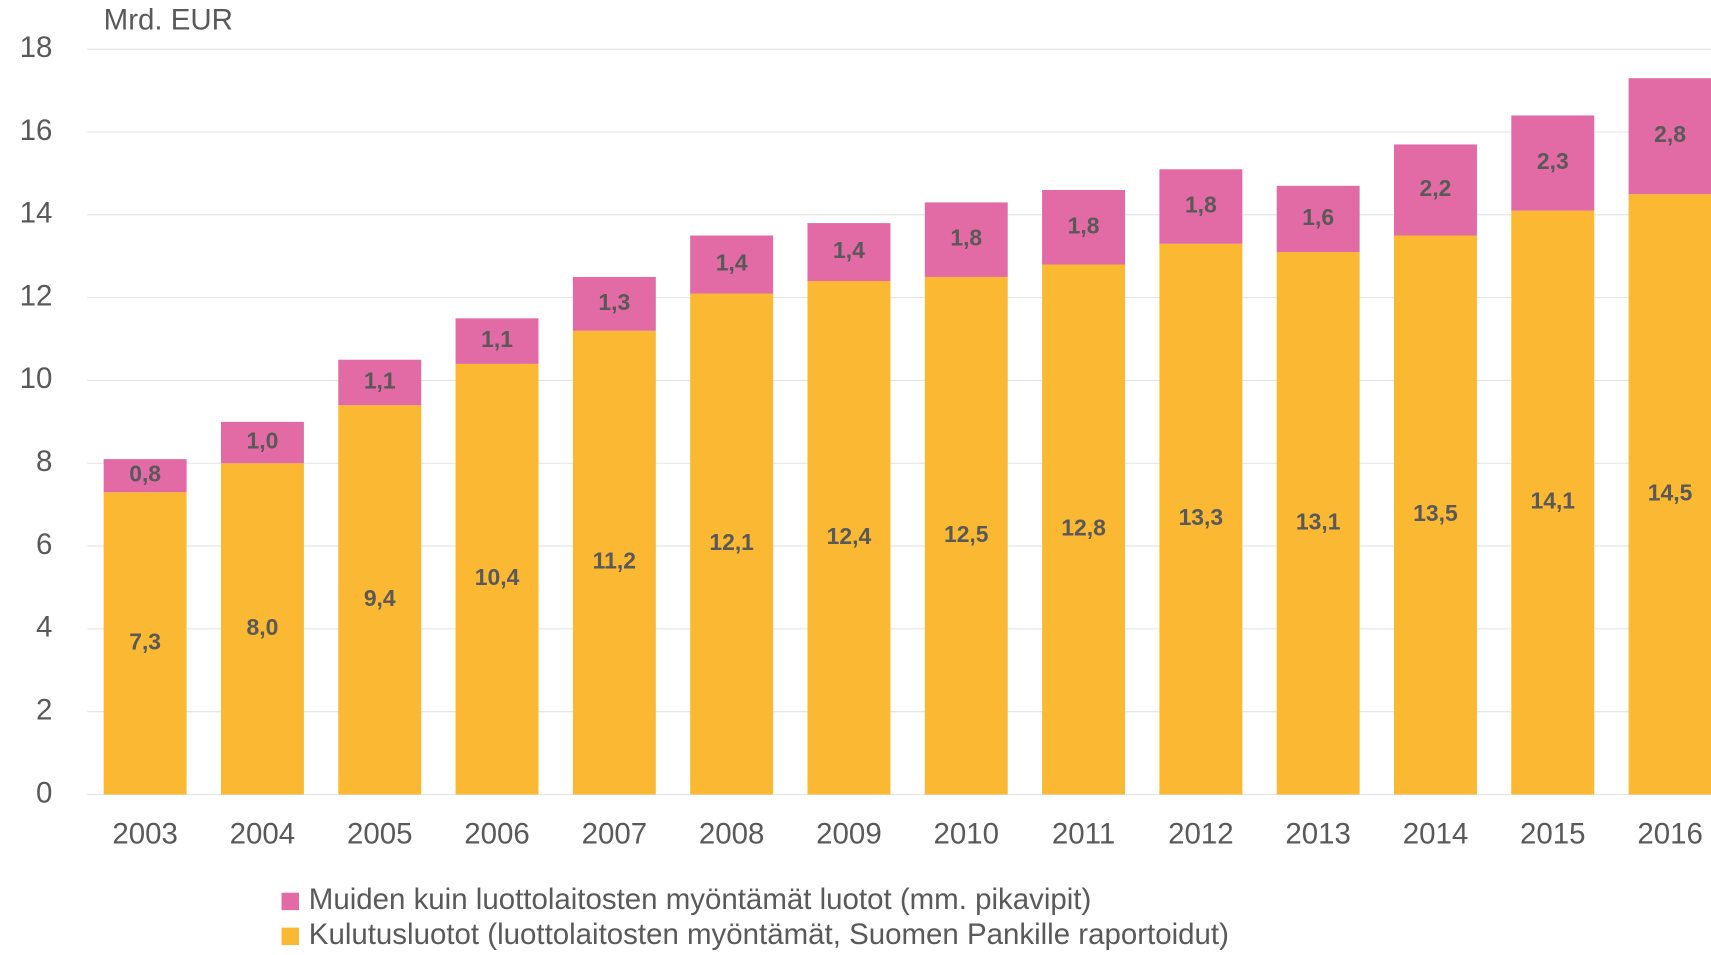 This screenshot has height=955, width=1711. What do you see at coordinates (36, 130) in the screenshot?
I see `y-tick-label: 16` at bounding box center [36, 130].